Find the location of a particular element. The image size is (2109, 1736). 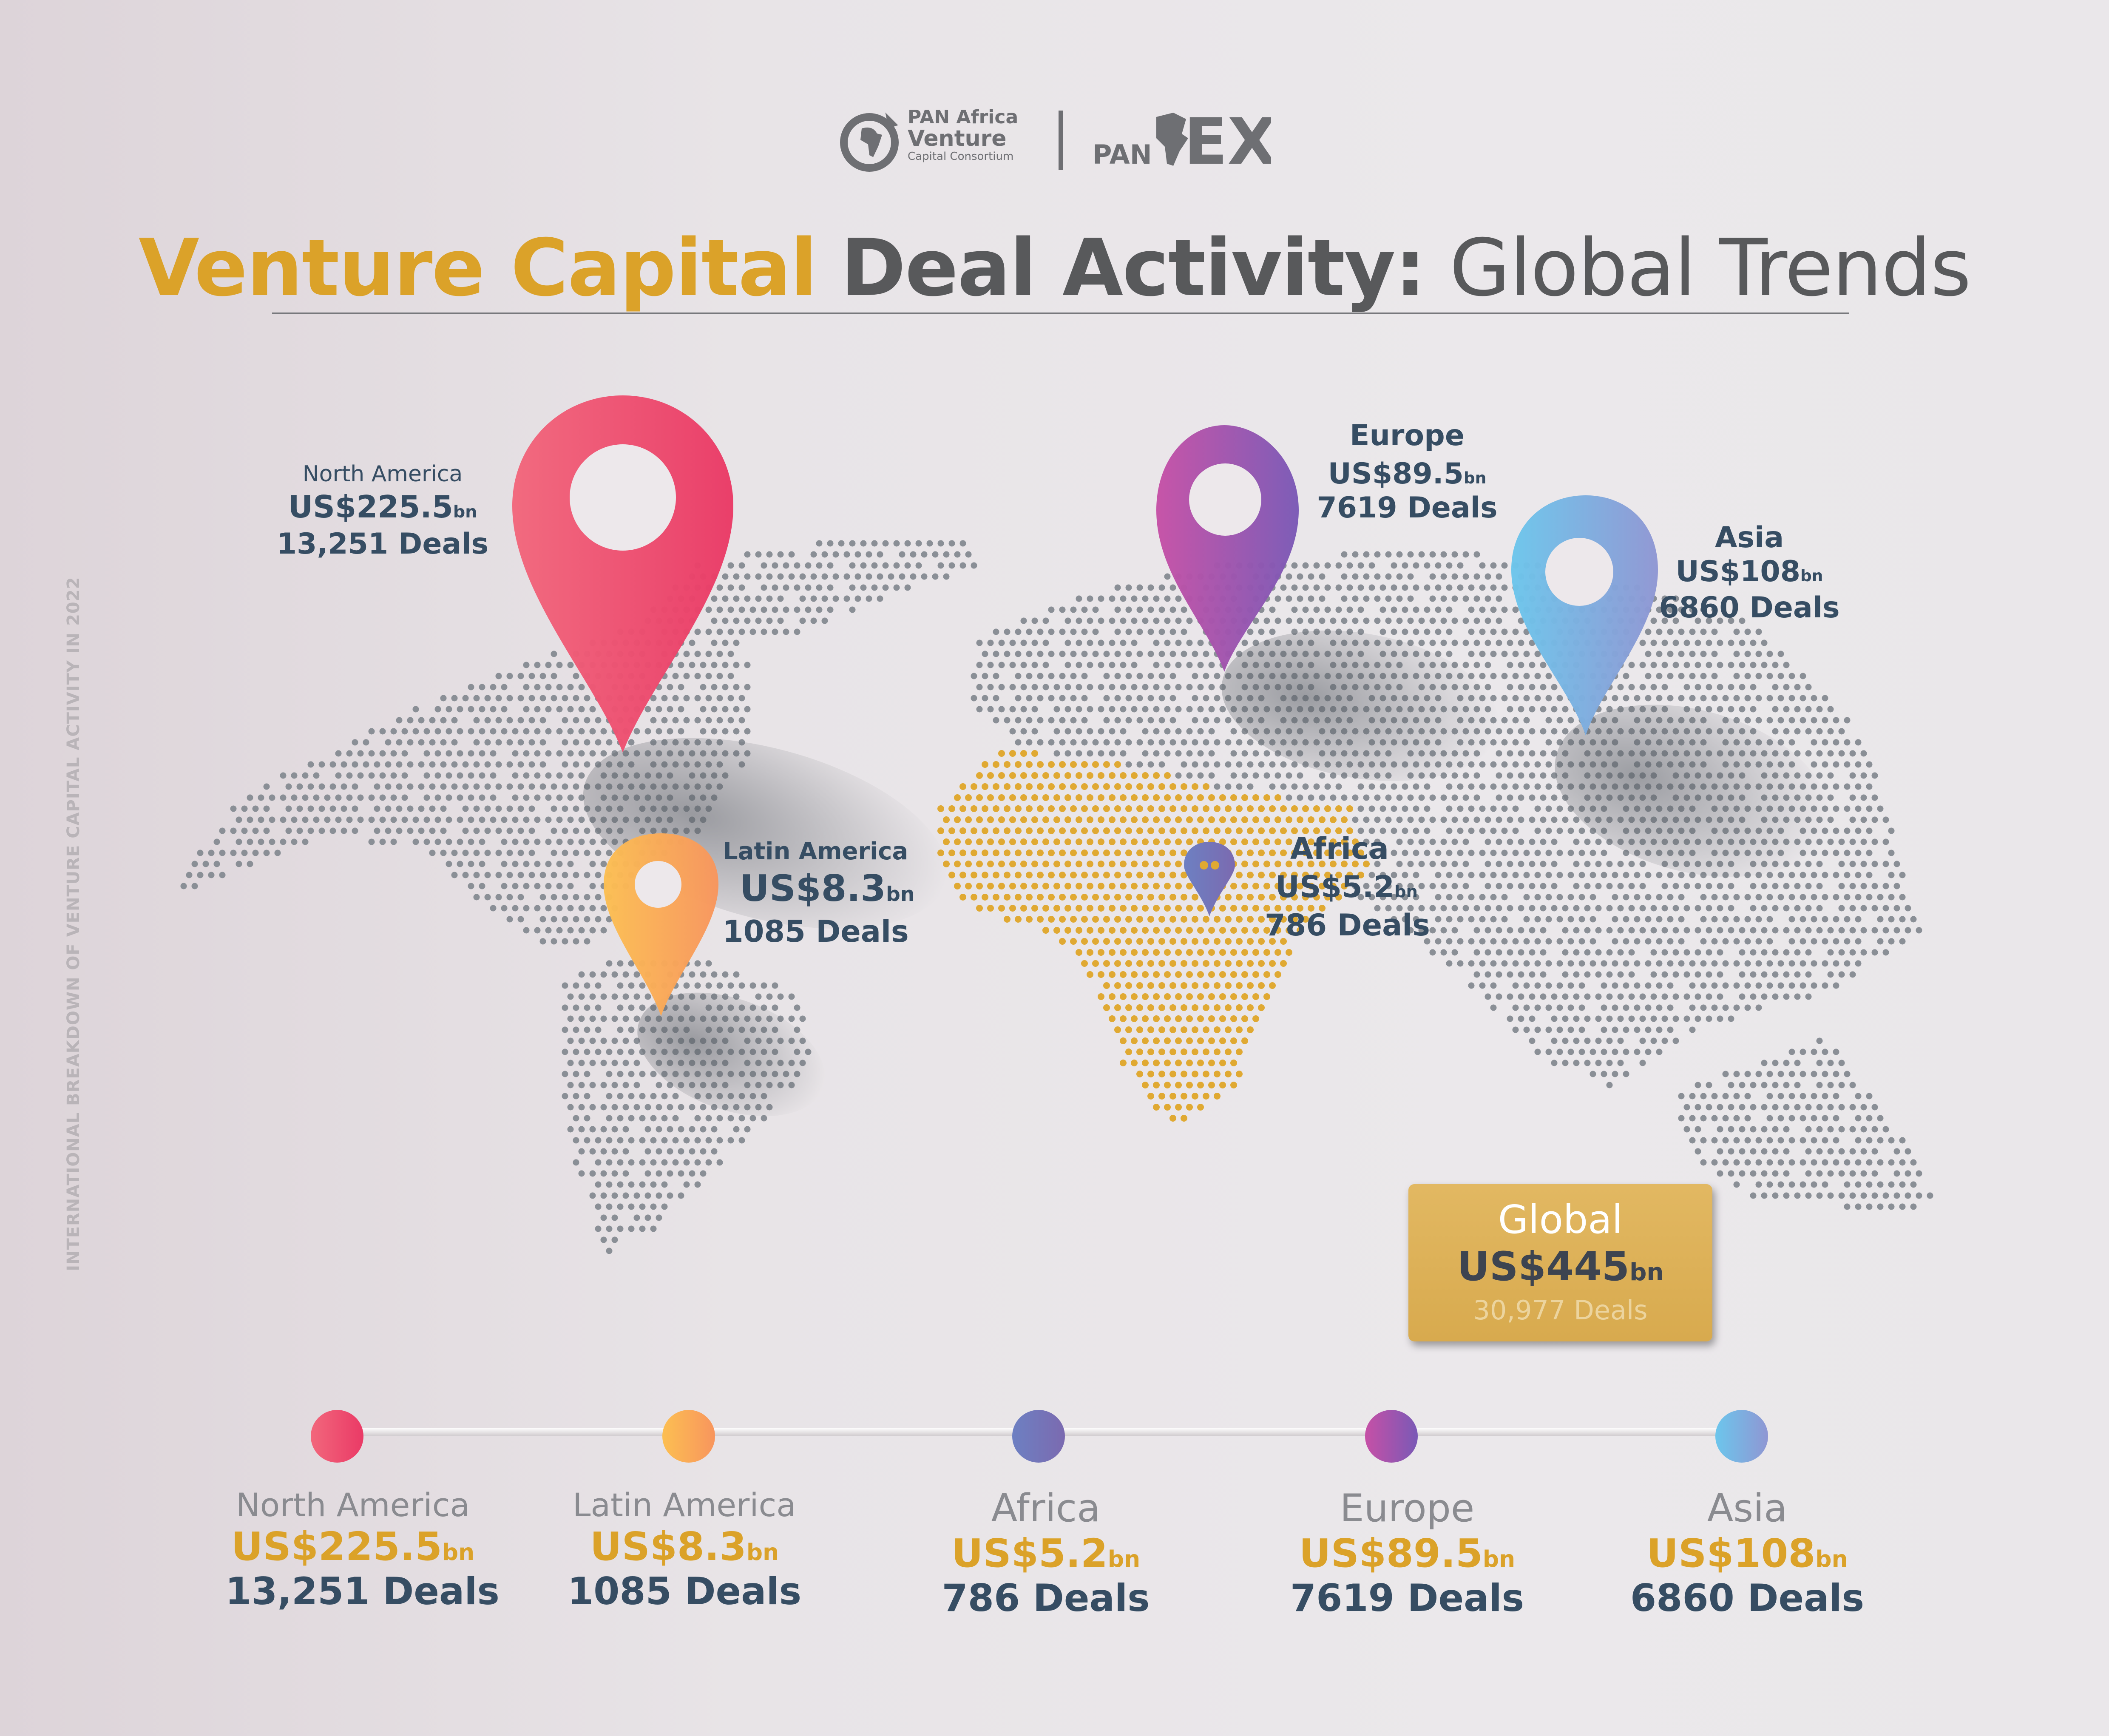

timeline-dot-europe is located at coordinates (1391, 1437).